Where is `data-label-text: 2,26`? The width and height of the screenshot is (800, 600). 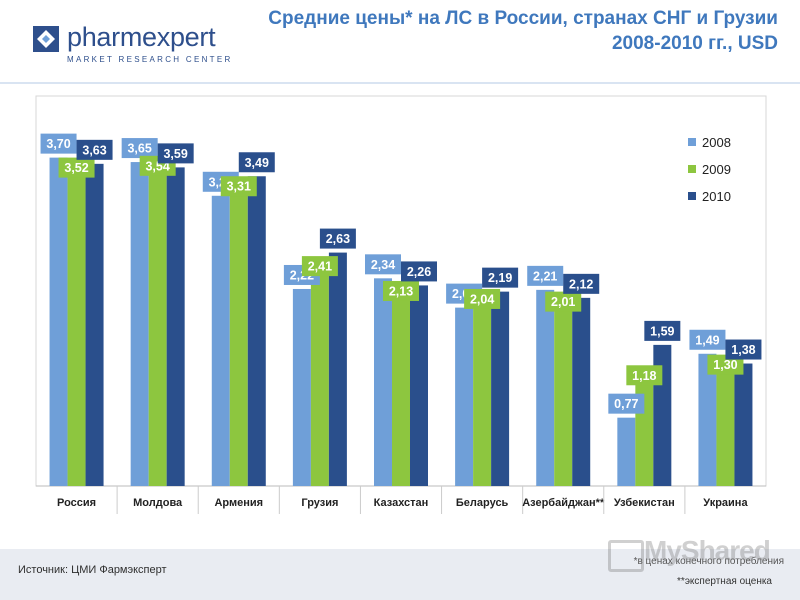
data-label-text: 2,26 is located at coordinates (419, 272).